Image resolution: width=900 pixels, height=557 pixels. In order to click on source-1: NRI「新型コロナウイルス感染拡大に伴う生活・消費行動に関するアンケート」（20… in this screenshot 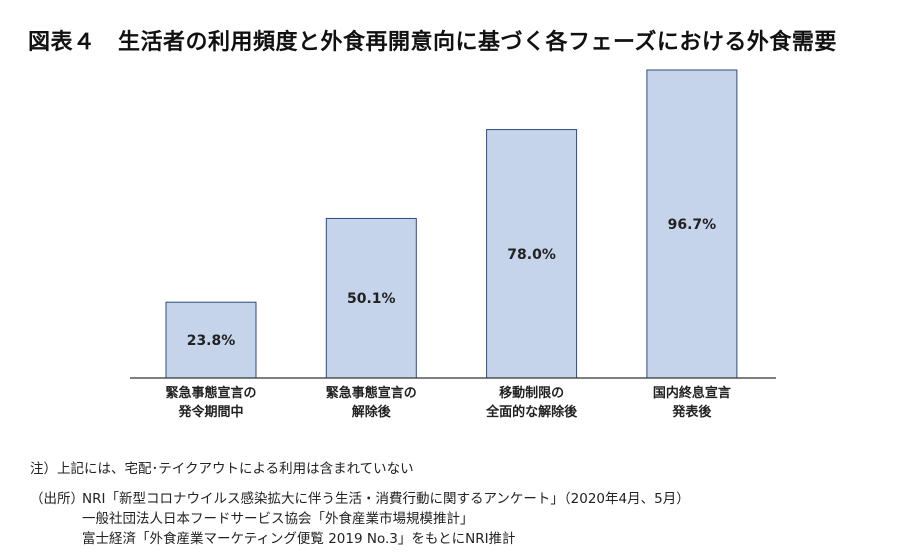, I will do `click(386, 499)`.